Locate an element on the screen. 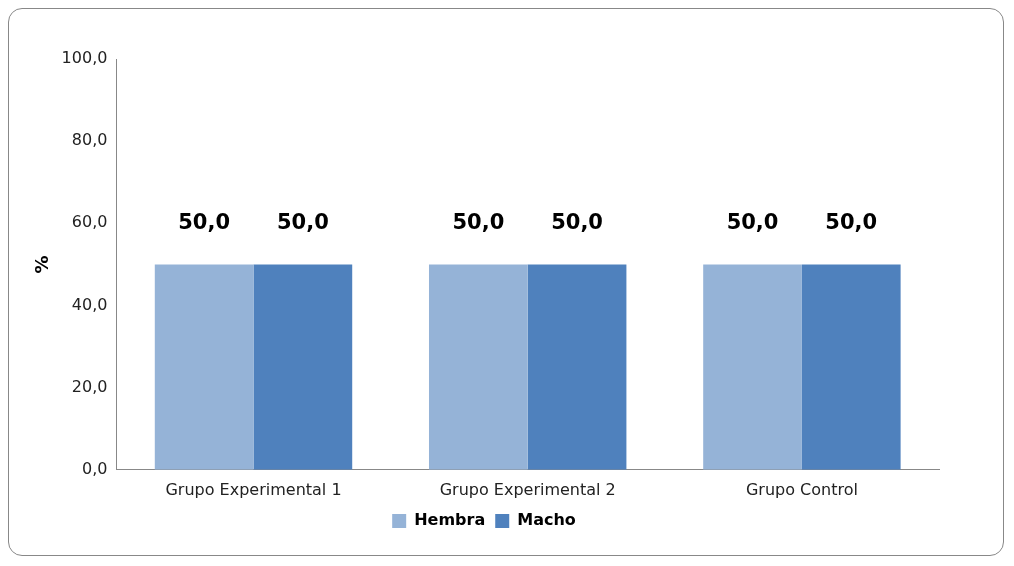 Image resolution: width=1014 pixels, height=566 pixels. y-tick-label: 0,0 is located at coordinates (94, 468).